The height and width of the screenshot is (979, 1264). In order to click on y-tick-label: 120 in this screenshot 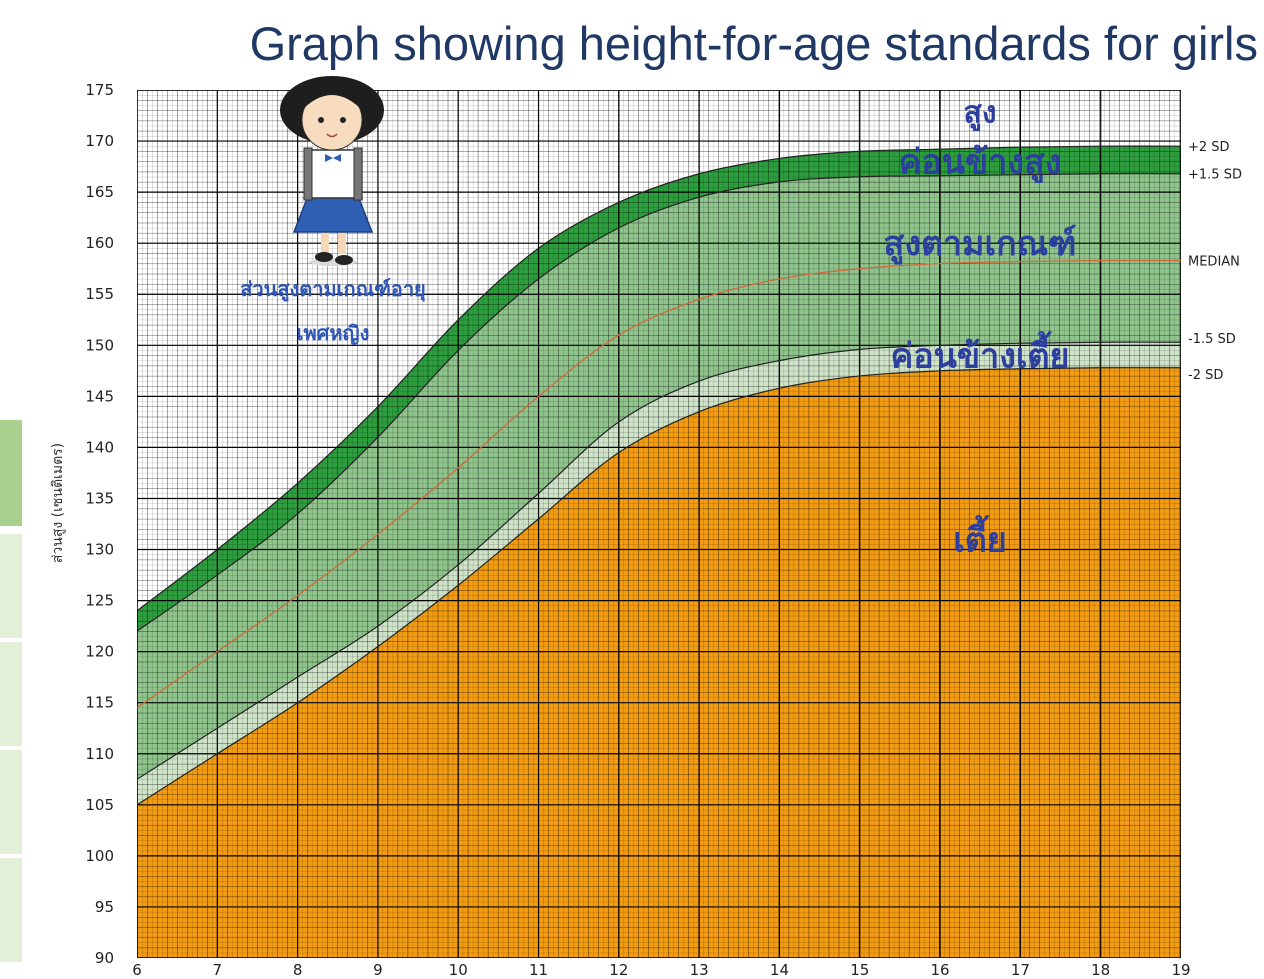, I will do `click(99, 652)`.